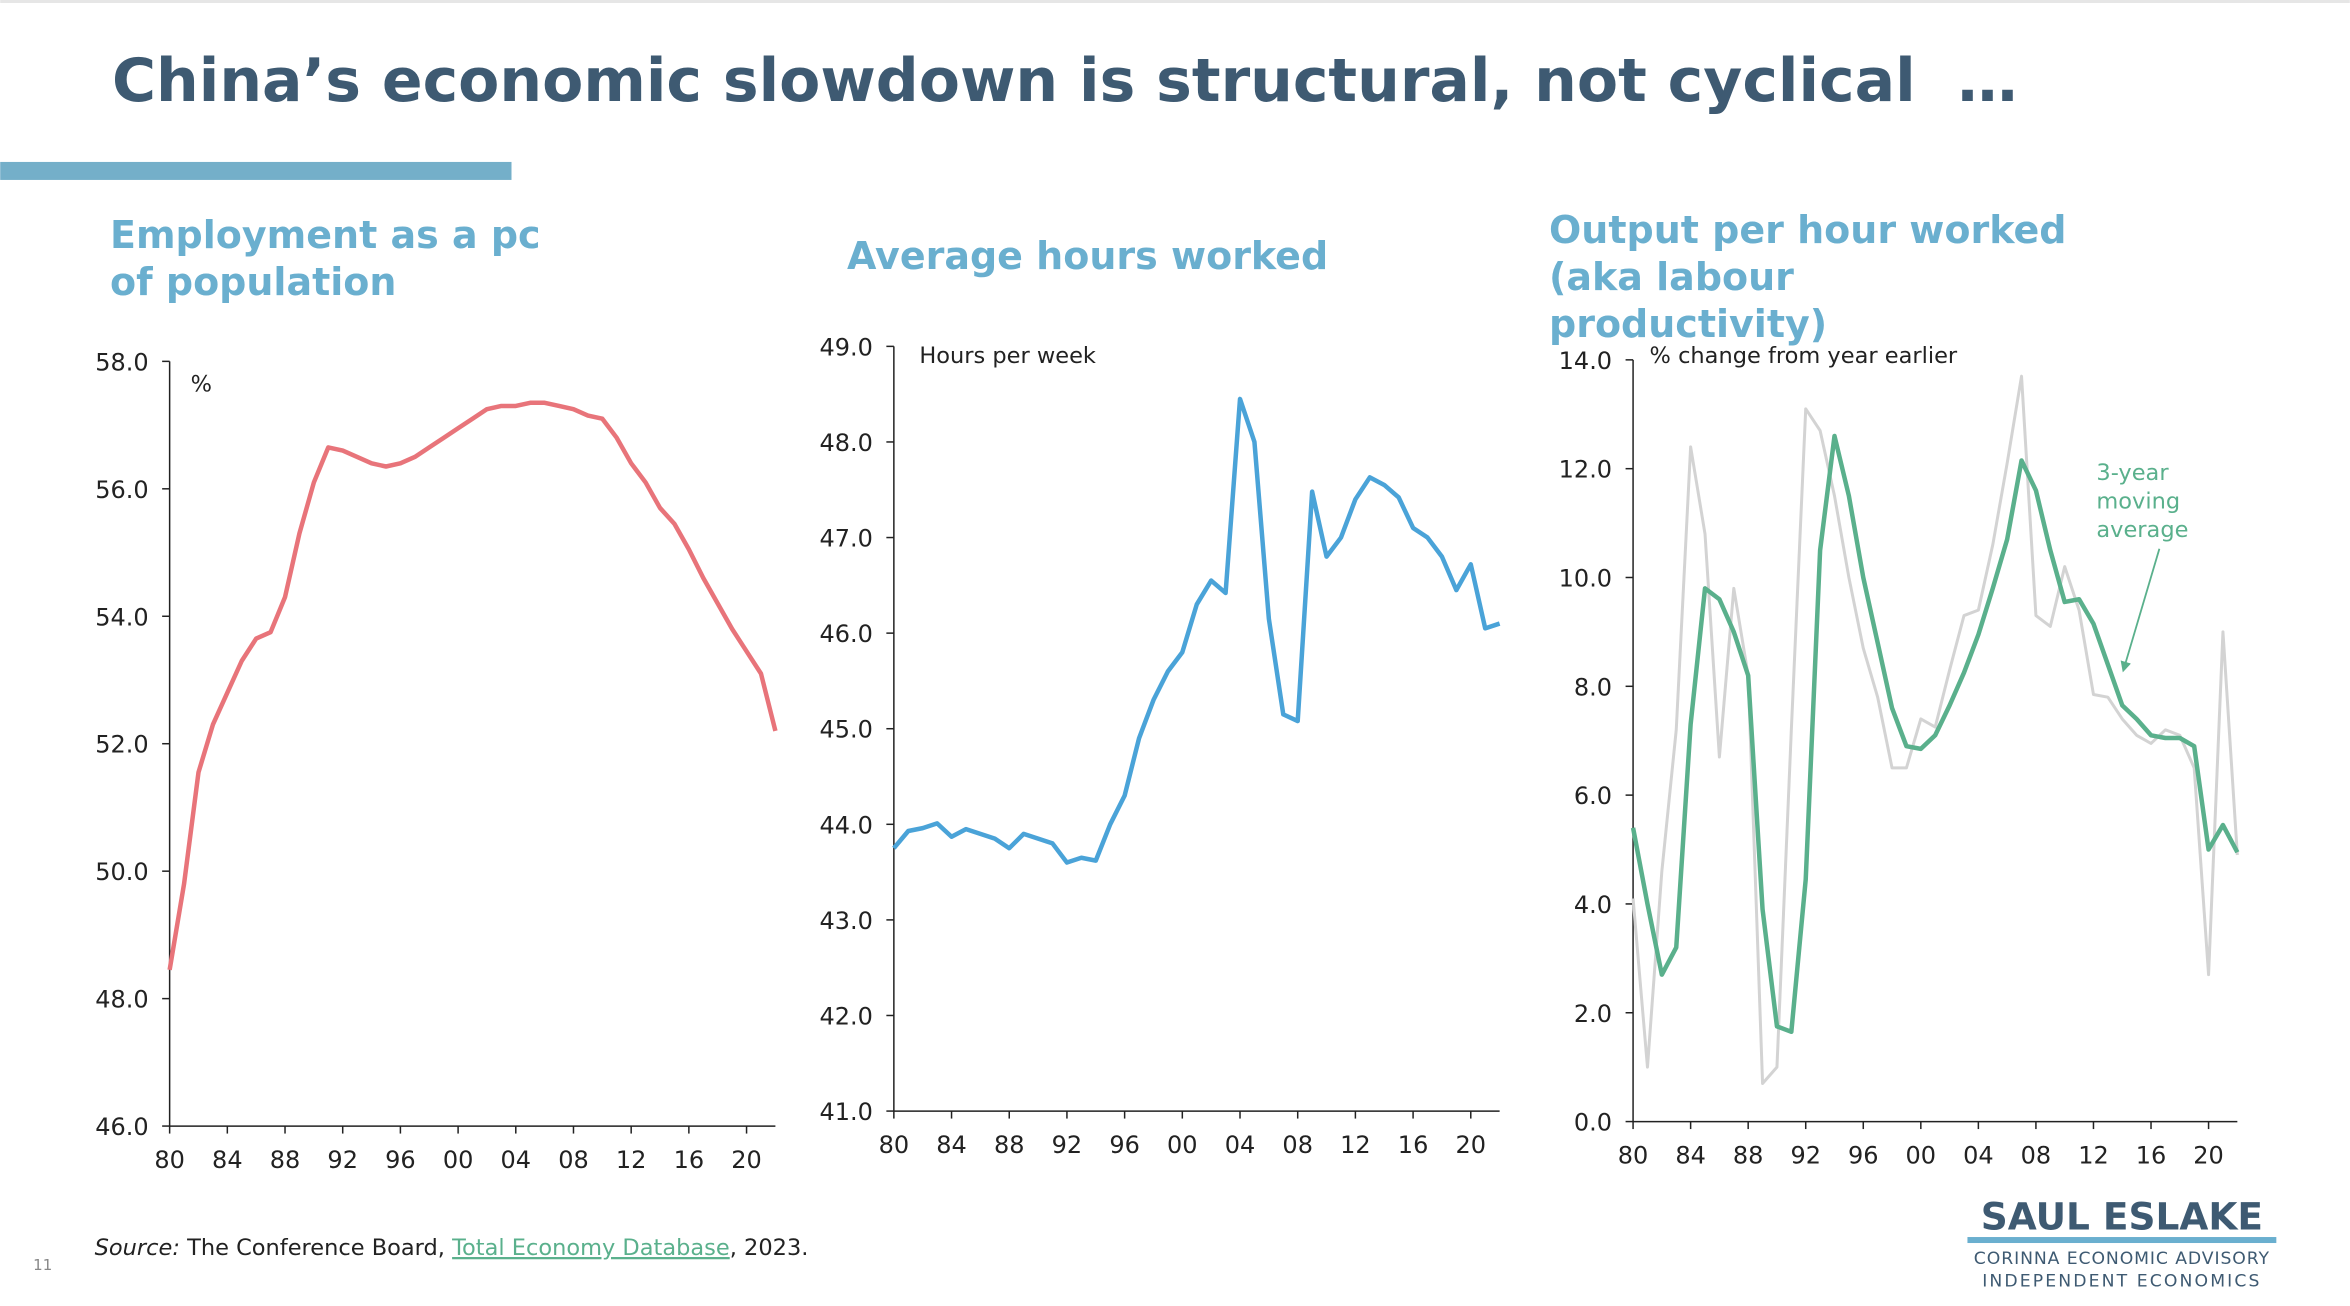 This screenshot has width=2350, height=1306. Describe the element at coordinates (137, 1248) in the screenshot. I see `source-label: Source:` at that location.